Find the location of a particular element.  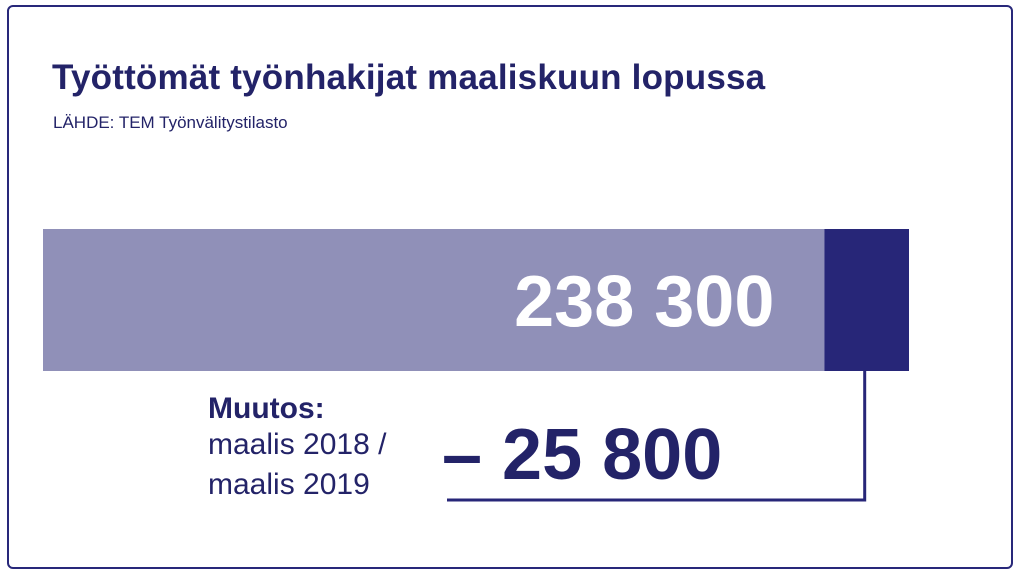

chart-title: Työttömät työnhakijat maaliskuun lopussa is located at coordinates (409, 77).